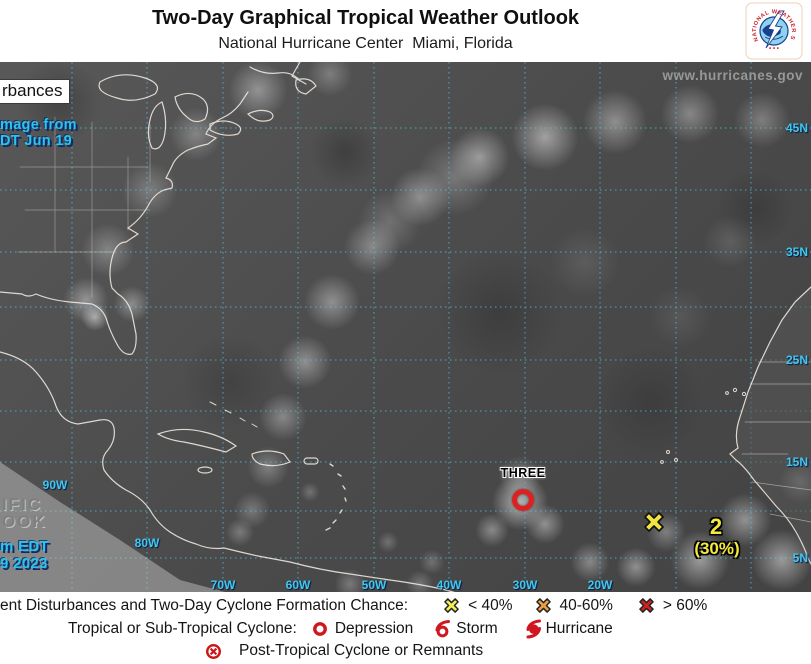 The height and width of the screenshot is (664, 811). What do you see at coordinates (24, 521) in the screenshot?
I see `pacific-watermark-line2: OOK` at bounding box center [24, 521].